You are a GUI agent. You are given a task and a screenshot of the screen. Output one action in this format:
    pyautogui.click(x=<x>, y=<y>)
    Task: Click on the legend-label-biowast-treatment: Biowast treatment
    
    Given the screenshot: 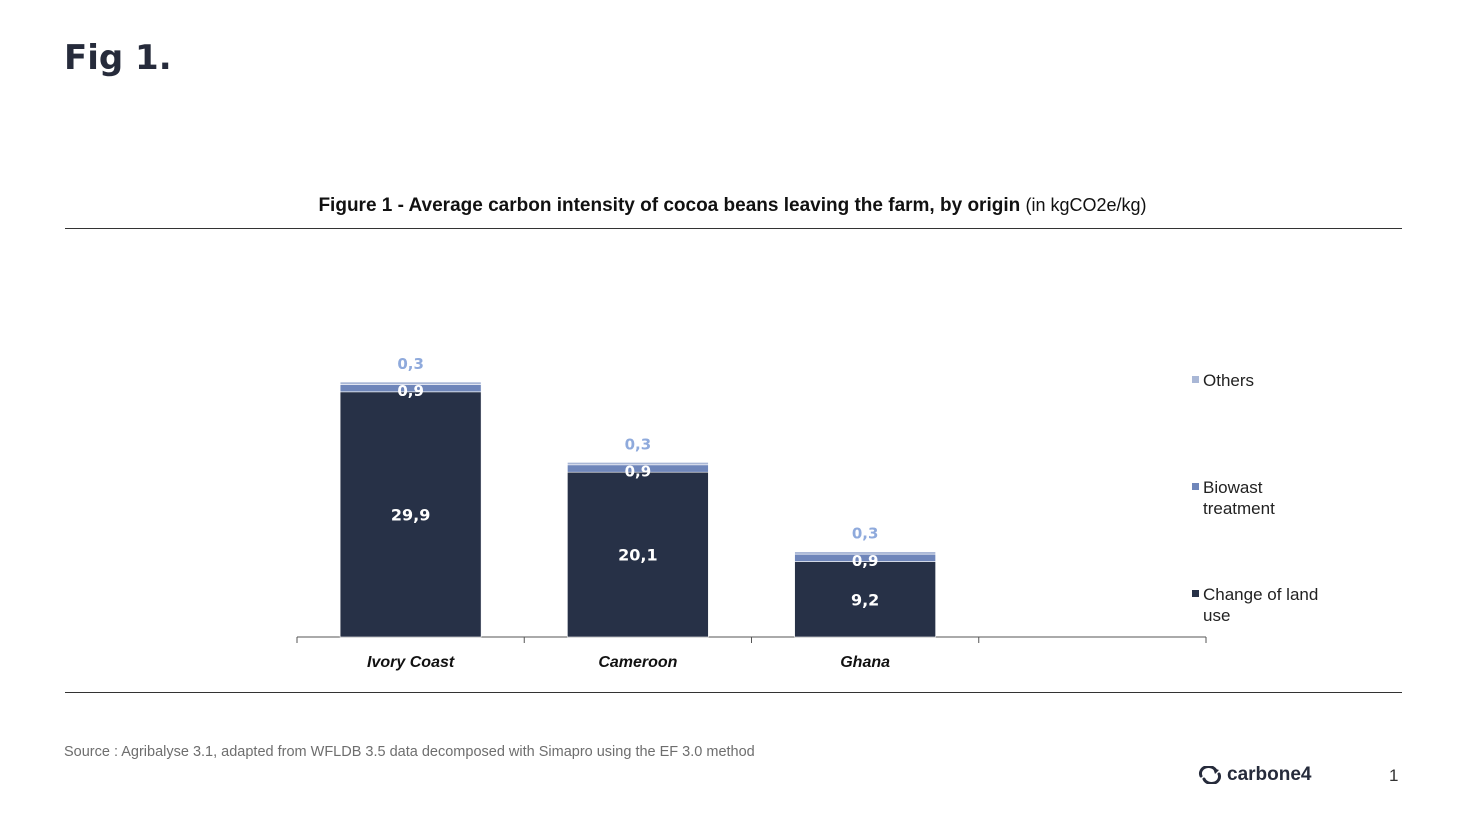 What is the action you would take?
    pyautogui.click(x=1239, y=498)
    